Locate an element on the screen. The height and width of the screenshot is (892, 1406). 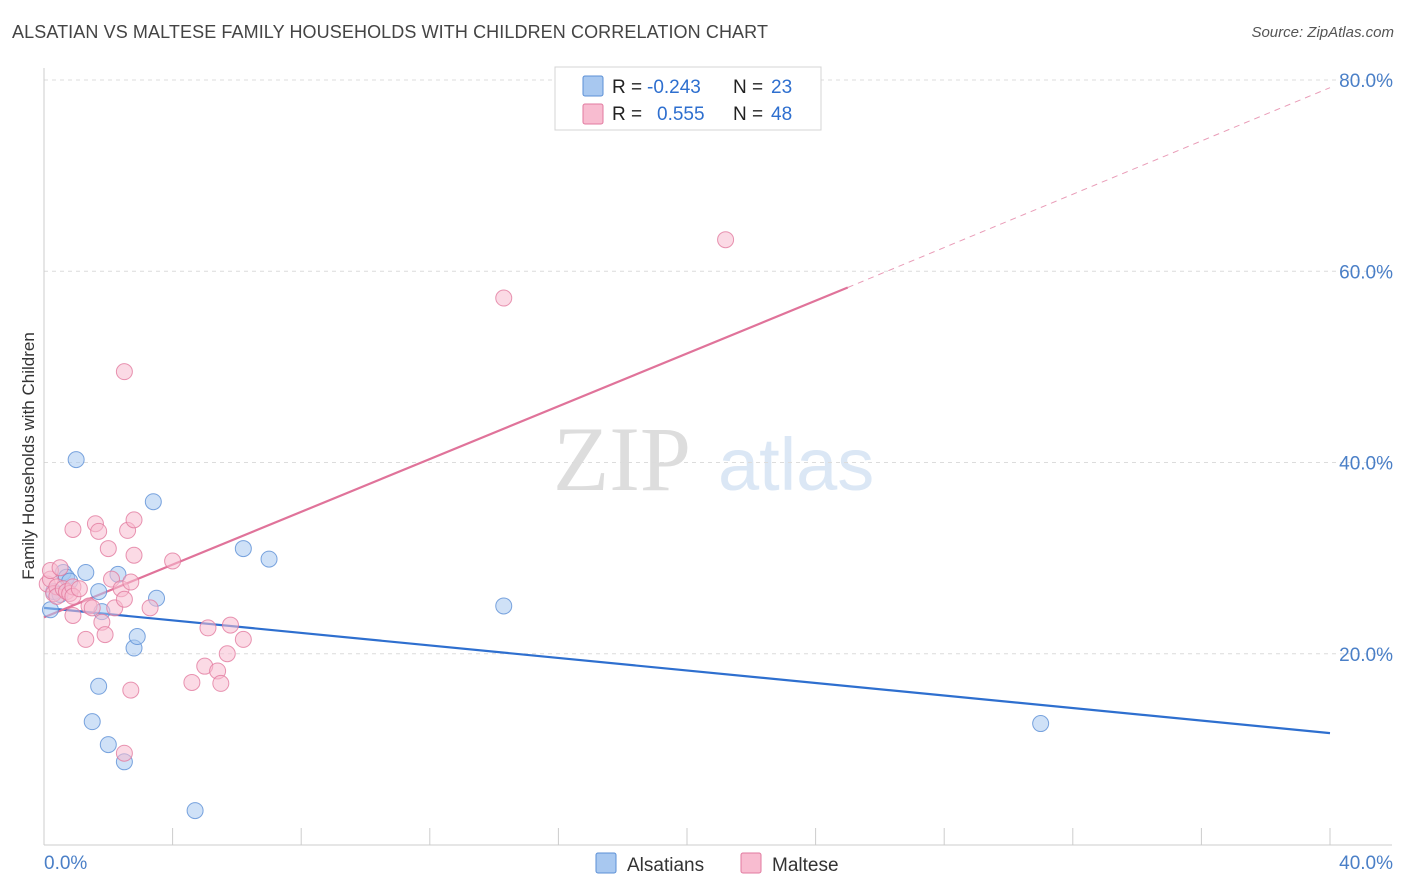
correlation-legend: R = -0.243 N = 23 R = 0.555 N = 48 is located at coordinates (688, 98).